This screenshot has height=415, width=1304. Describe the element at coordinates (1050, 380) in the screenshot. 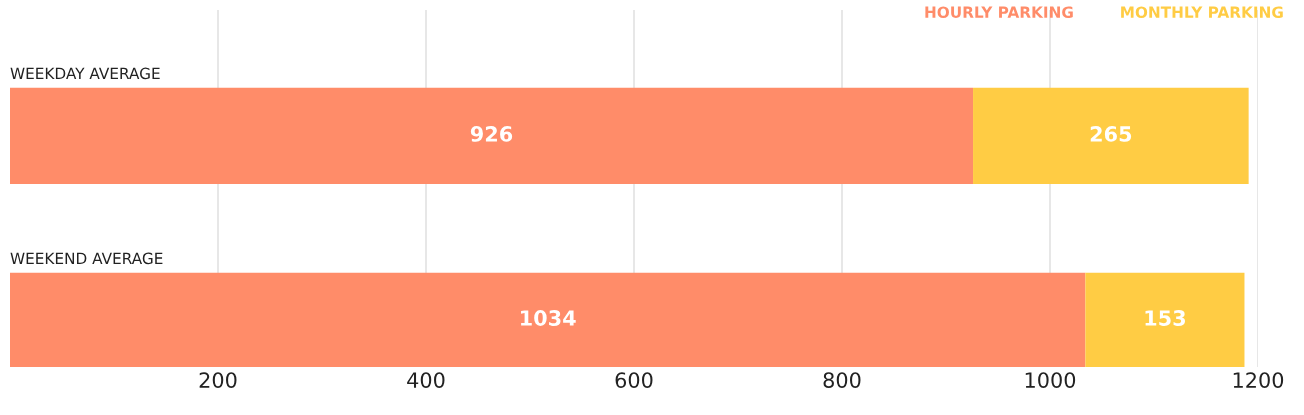

I see `x-tick-label: 1000` at that location.